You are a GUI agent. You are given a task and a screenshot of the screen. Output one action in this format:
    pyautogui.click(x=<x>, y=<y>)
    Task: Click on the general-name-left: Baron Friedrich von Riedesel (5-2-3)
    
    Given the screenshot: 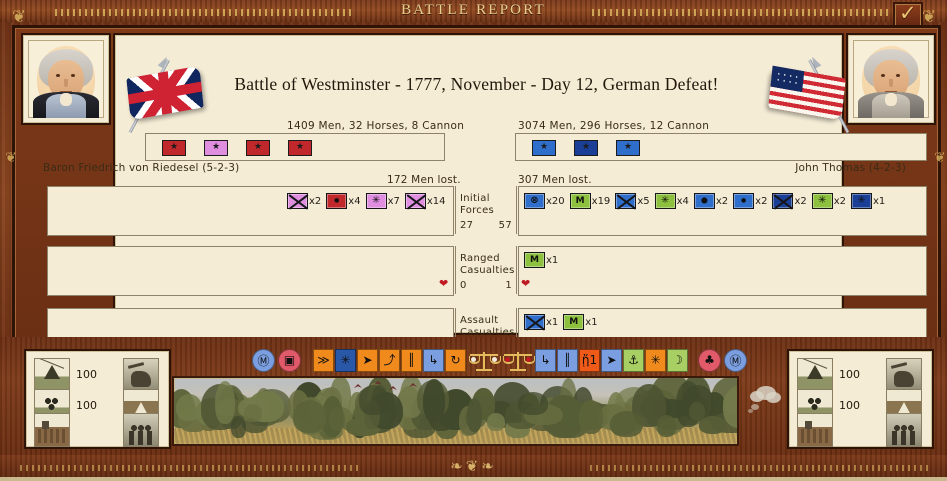 What is the action you would take?
    pyautogui.click(x=141, y=168)
    